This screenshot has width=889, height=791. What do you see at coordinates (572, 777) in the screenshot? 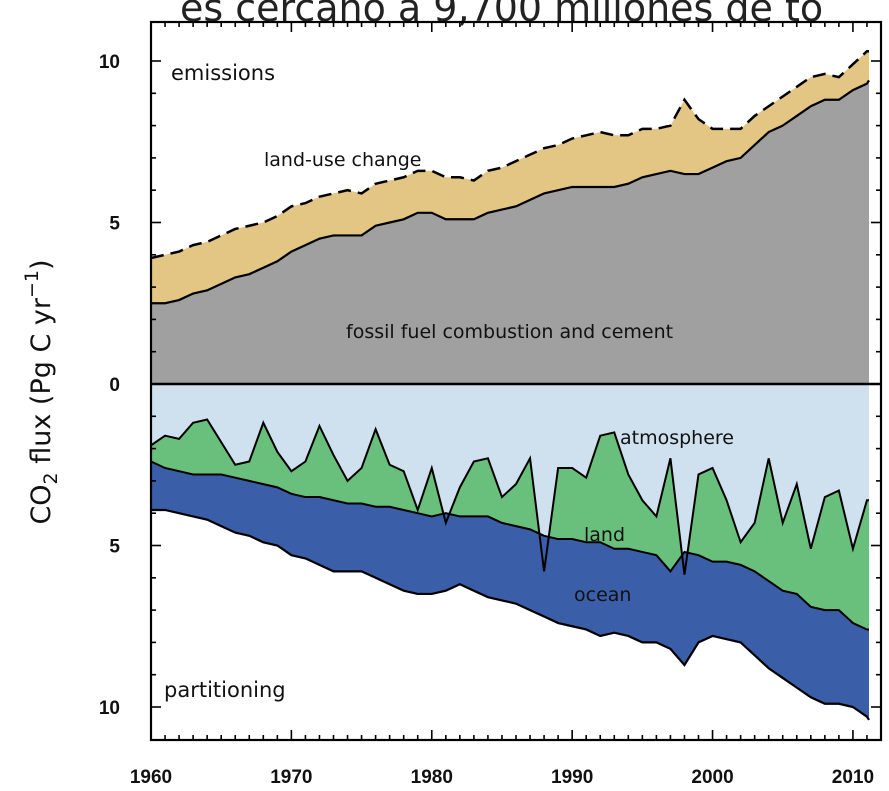
I see `x-tick-label: 1990` at bounding box center [572, 777].